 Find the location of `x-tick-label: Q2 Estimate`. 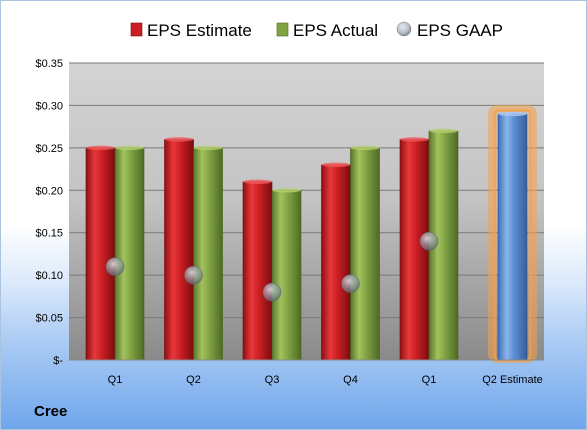

x-tick-label: Q2 Estimate is located at coordinates (512, 380).